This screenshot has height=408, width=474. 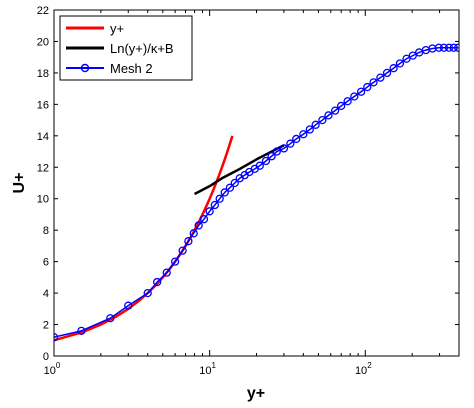 What do you see at coordinates (43, 200) in the screenshot?
I see `y-tick-label: 10` at bounding box center [43, 200].